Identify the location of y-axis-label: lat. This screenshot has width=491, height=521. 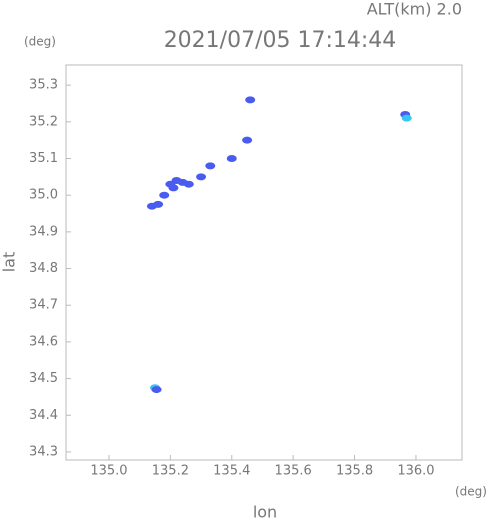
(9, 262).